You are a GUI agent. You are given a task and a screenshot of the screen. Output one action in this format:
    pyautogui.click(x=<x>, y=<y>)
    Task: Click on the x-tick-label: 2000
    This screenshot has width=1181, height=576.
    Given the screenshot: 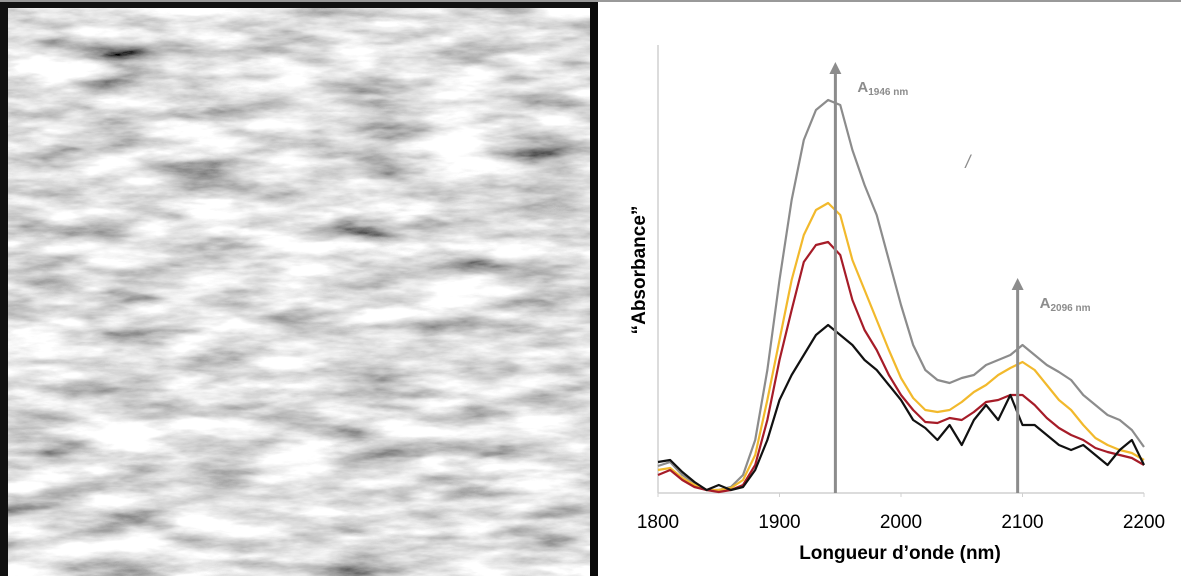 What is the action you would take?
    pyautogui.click(x=901, y=522)
    